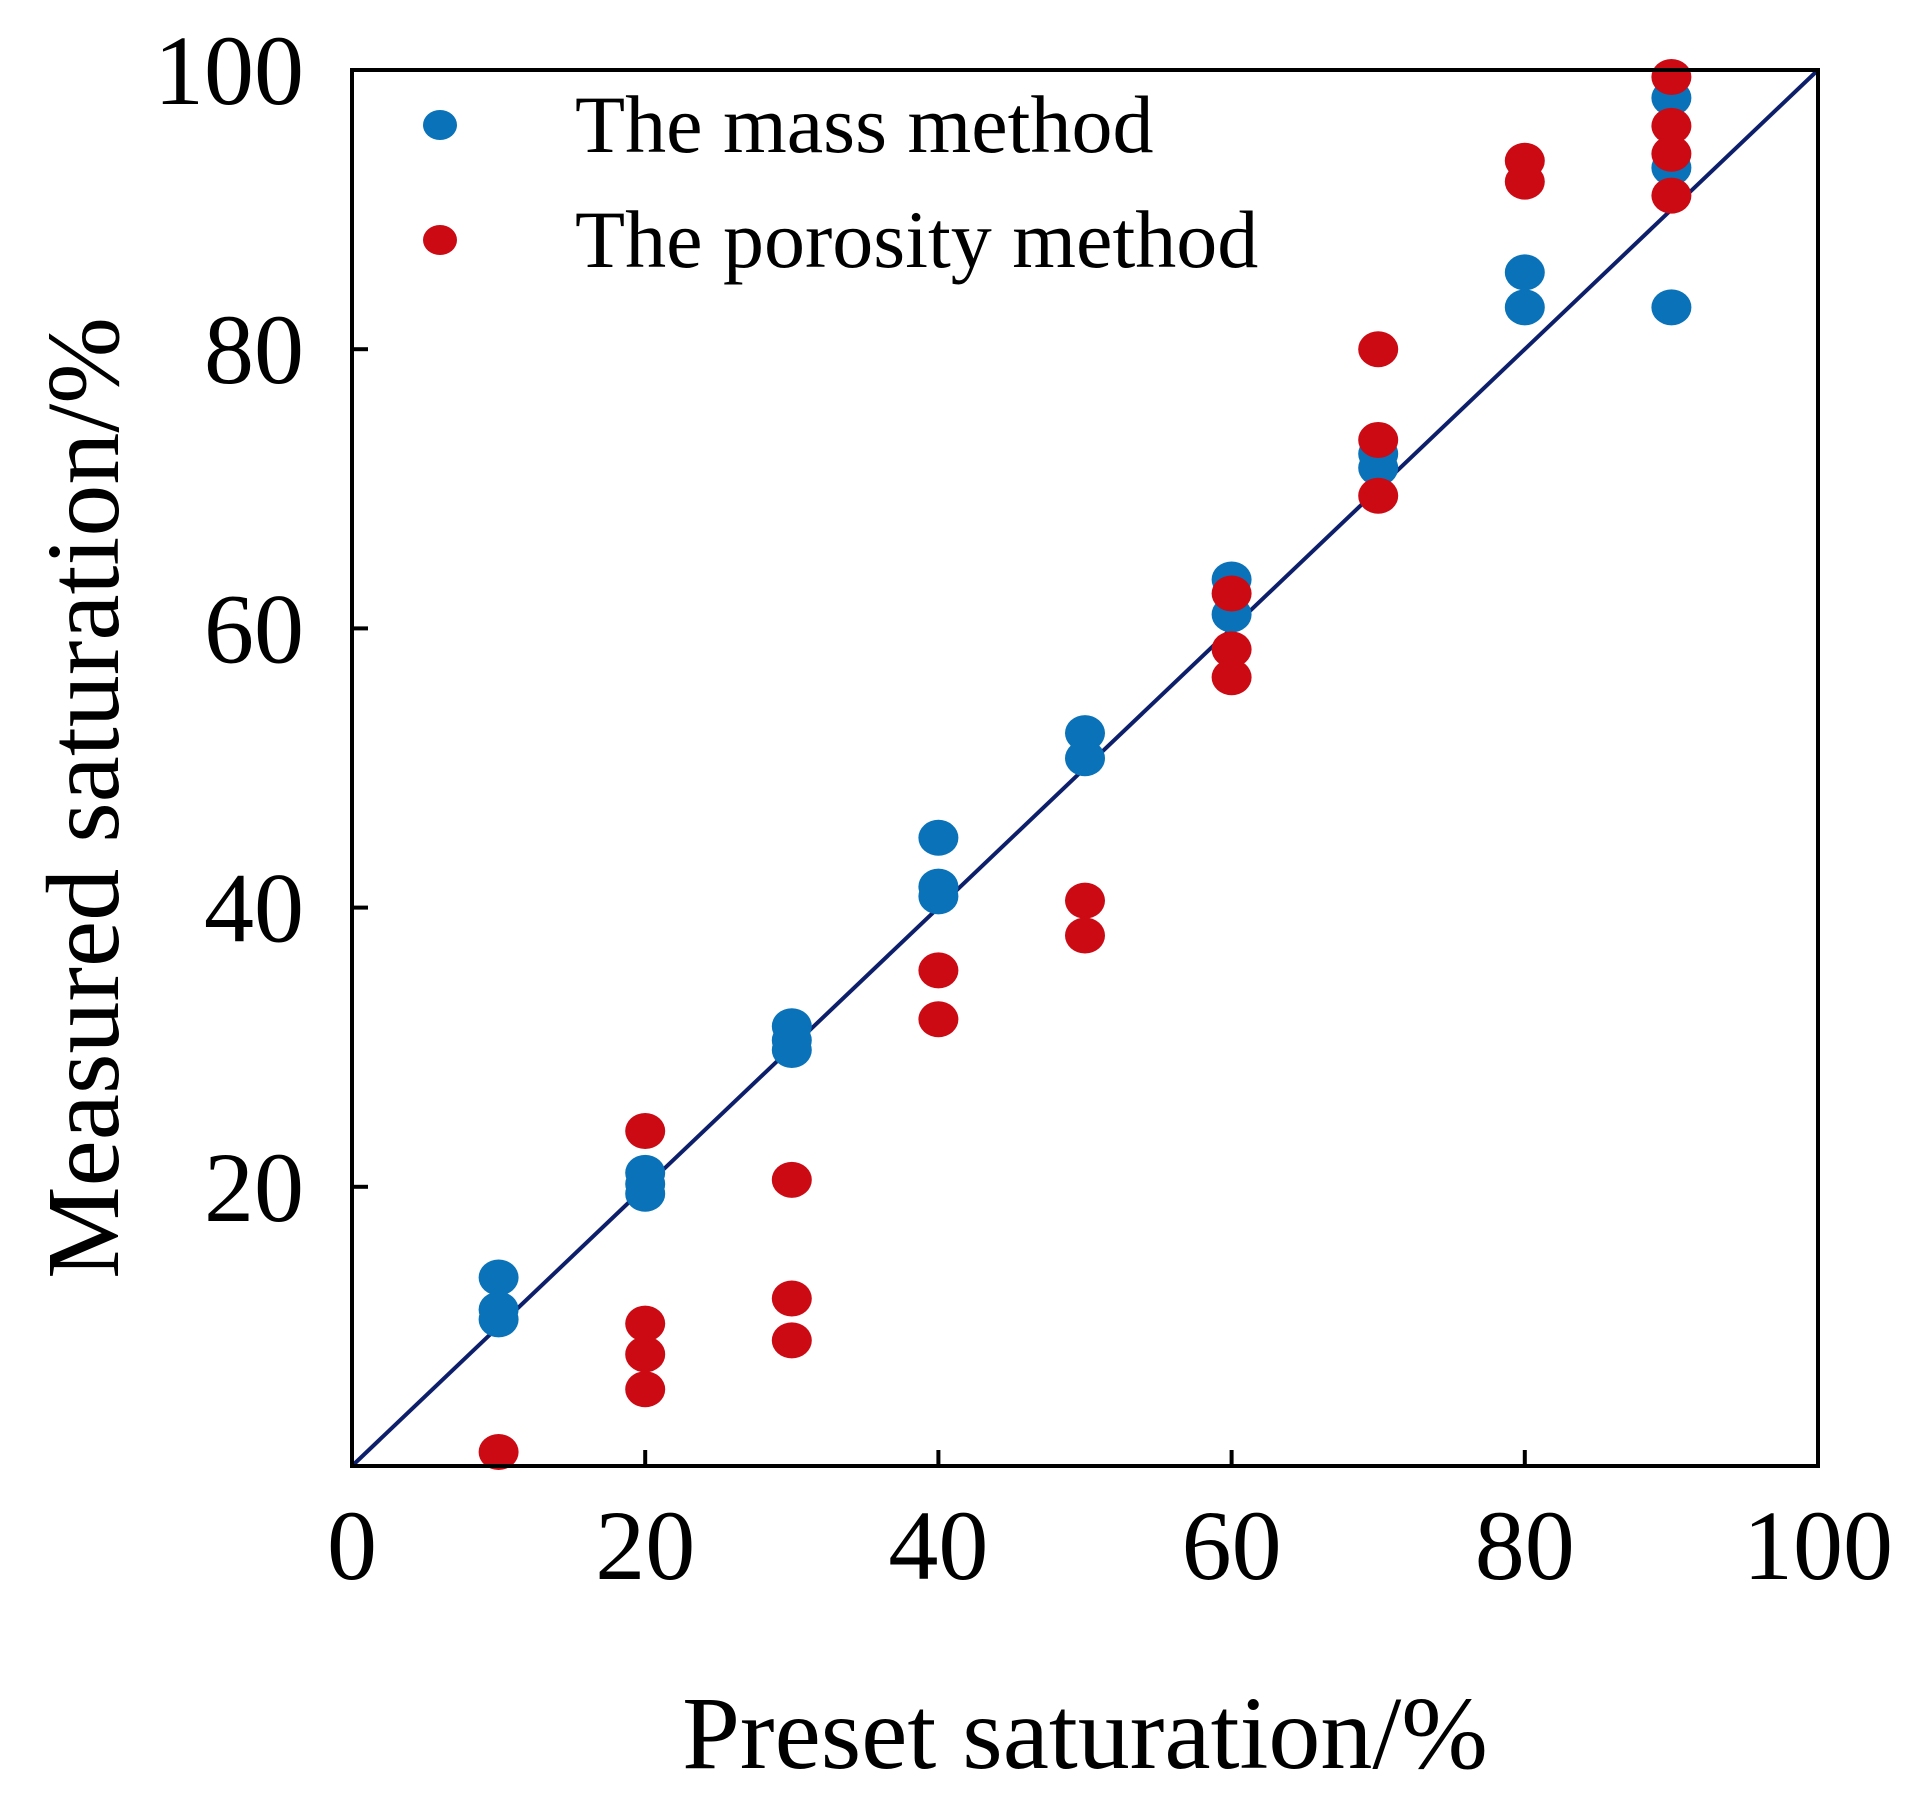  Describe the element at coordinates (645, 1545) in the screenshot. I see `x-tick-label-20: 20` at that location.